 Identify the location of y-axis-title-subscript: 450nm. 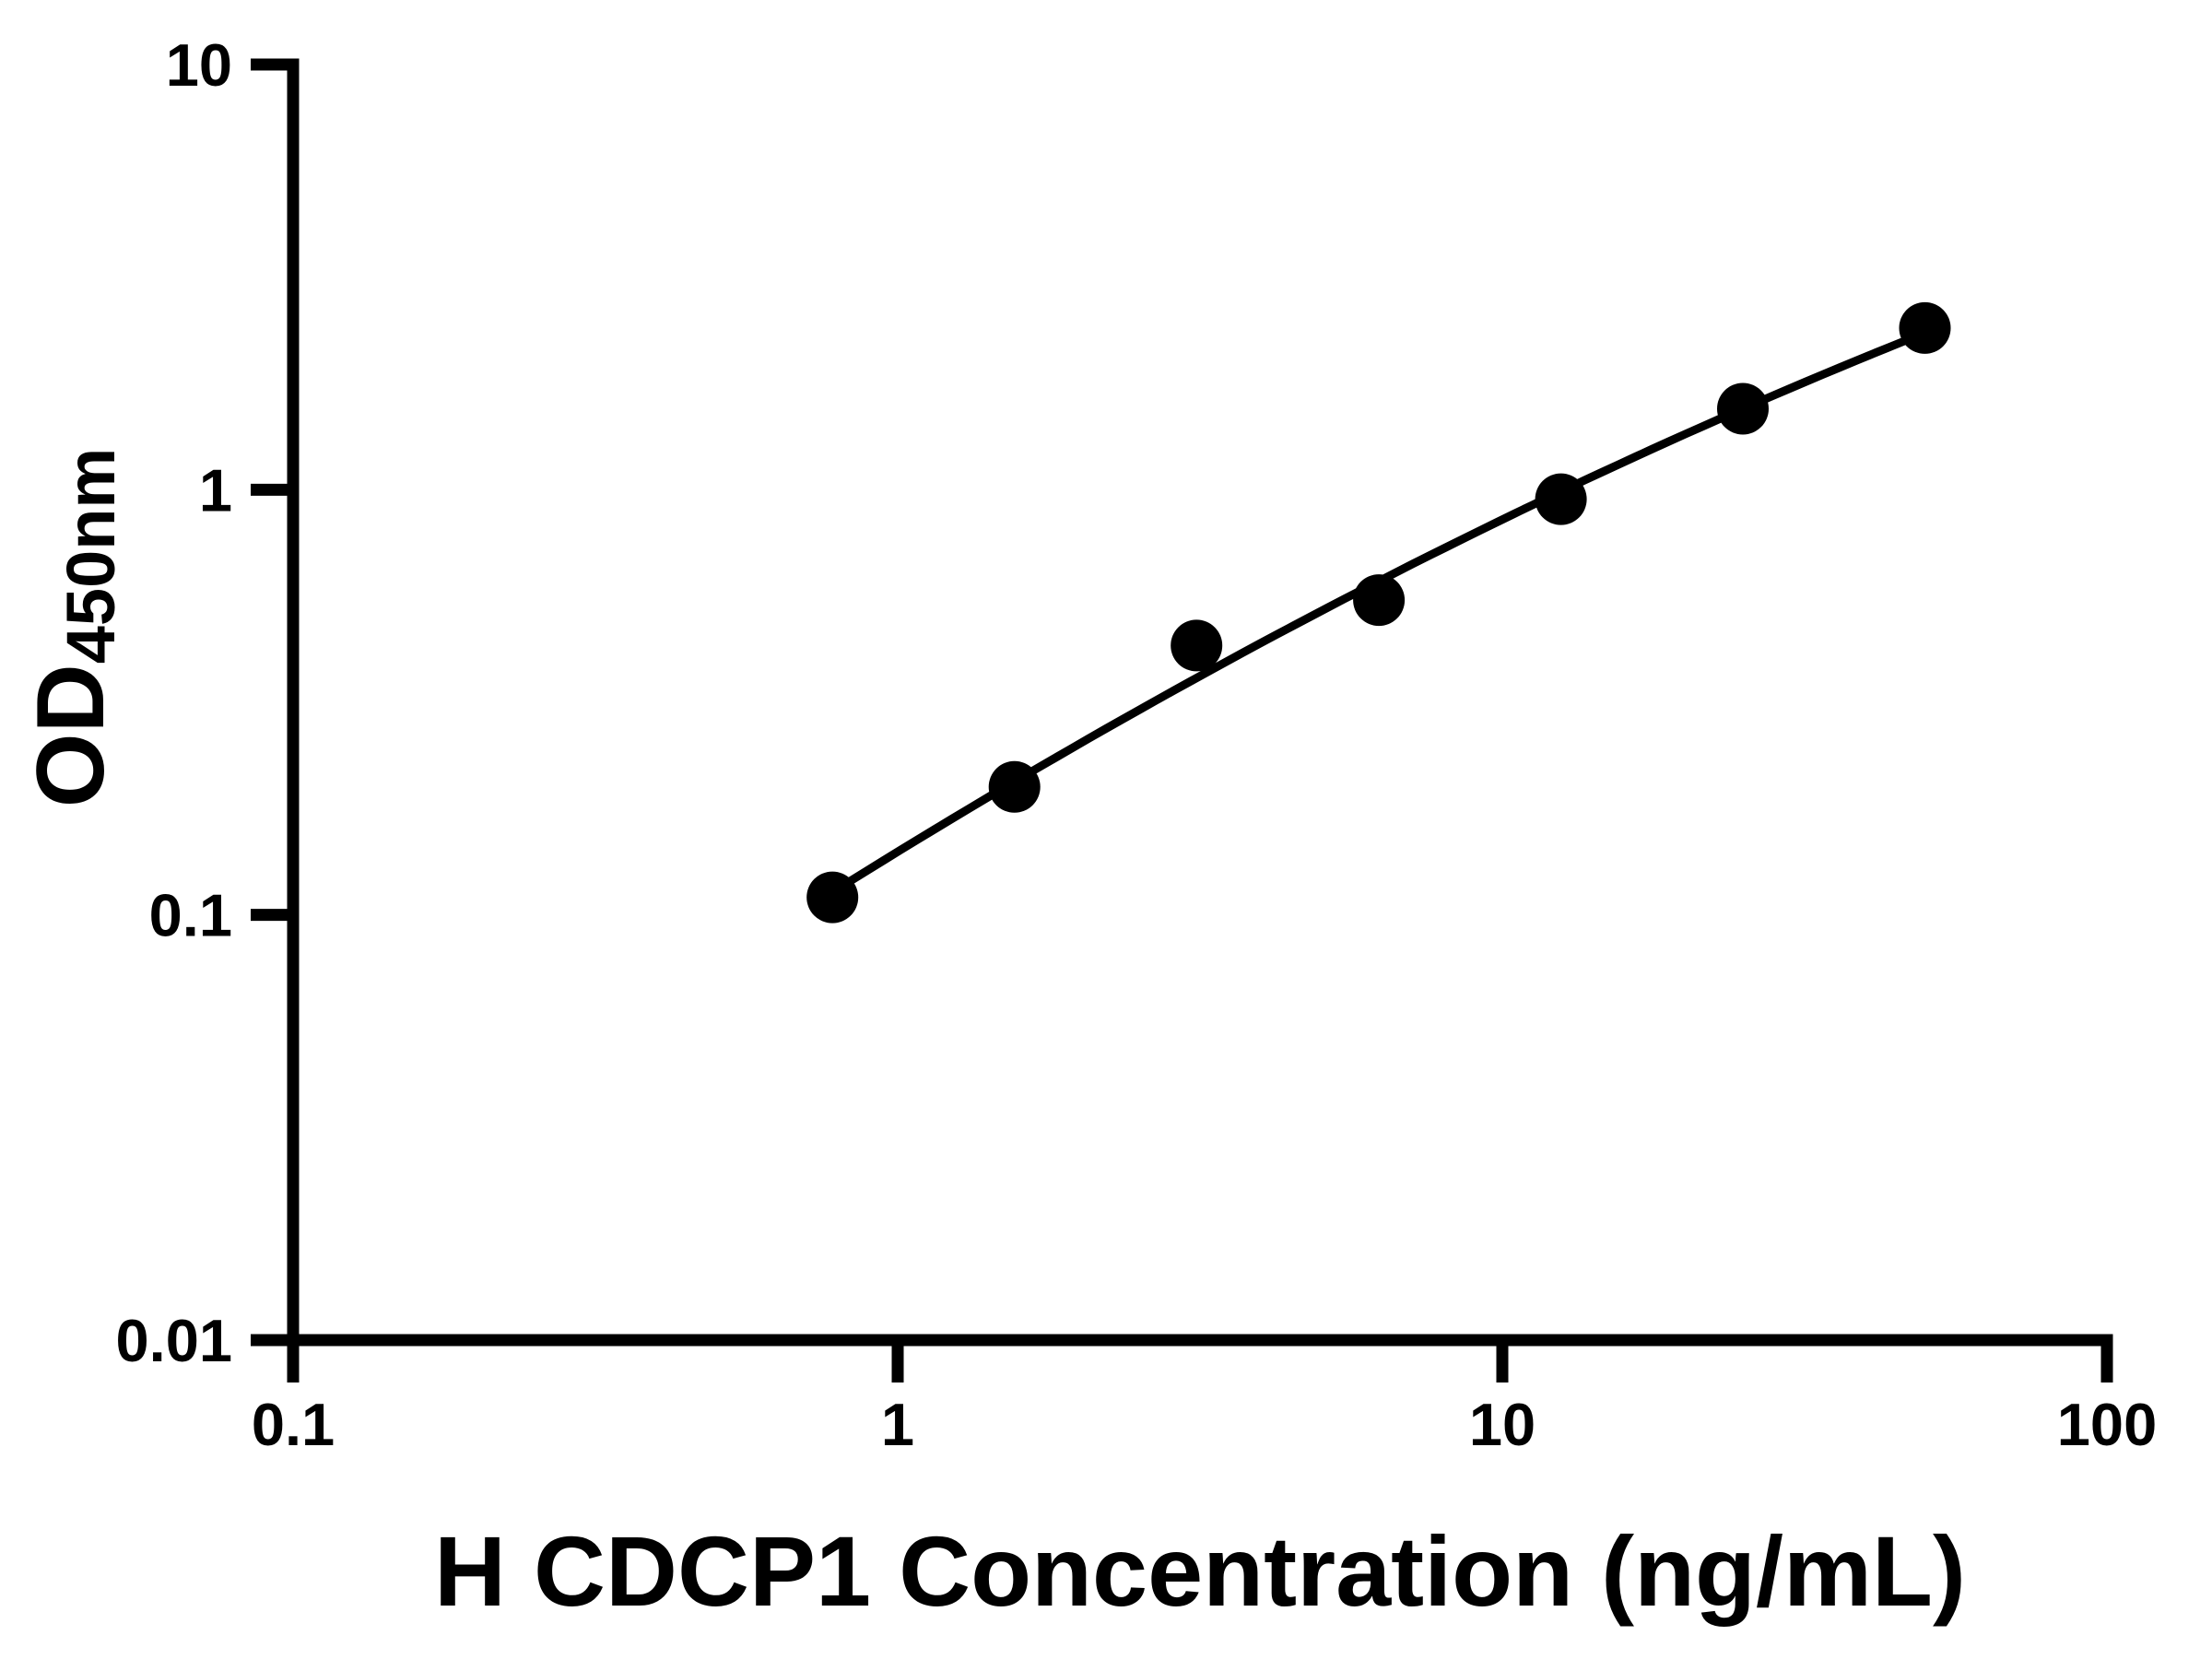
(91, 556).